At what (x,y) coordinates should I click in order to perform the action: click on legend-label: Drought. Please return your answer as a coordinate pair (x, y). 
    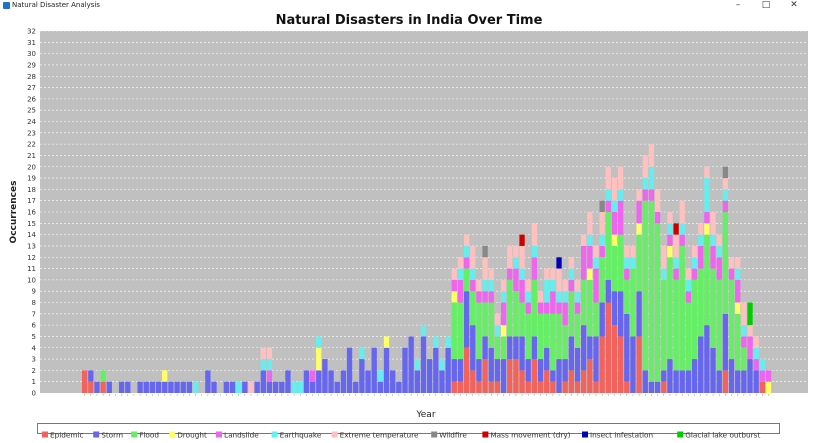
    Looking at the image, I should click on (192, 435).